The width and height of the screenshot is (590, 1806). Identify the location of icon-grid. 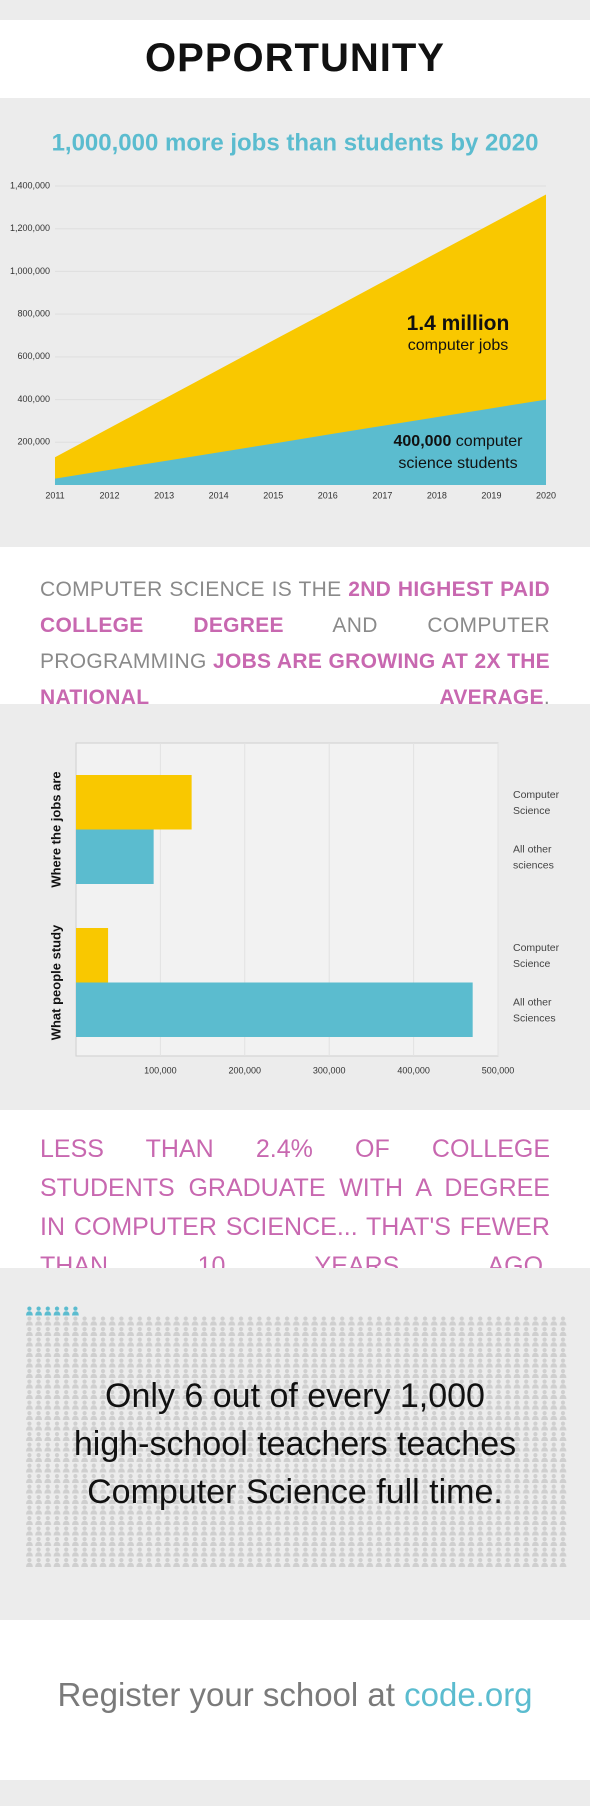
(296, 1437).